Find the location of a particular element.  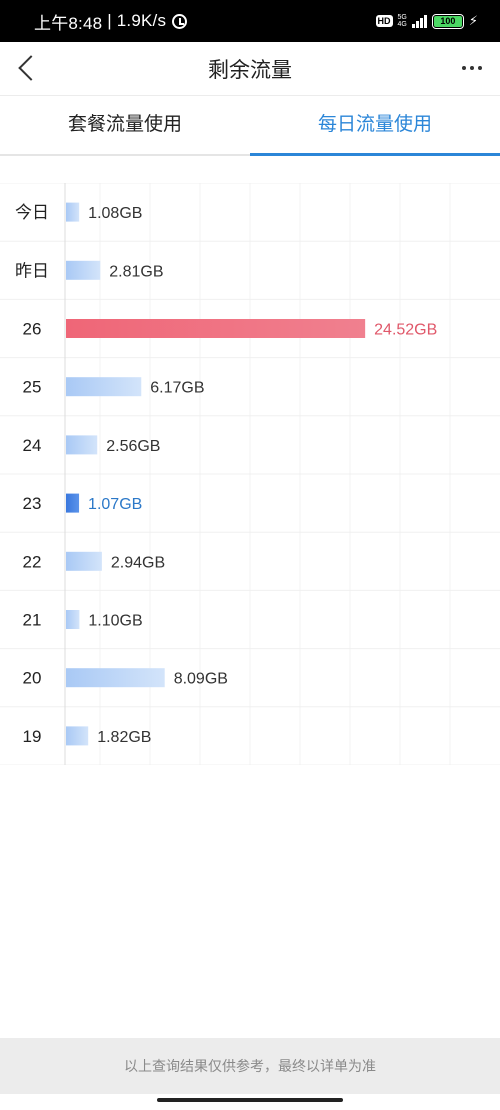

network-type: 5G 4G is located at coordinates (402, 21).